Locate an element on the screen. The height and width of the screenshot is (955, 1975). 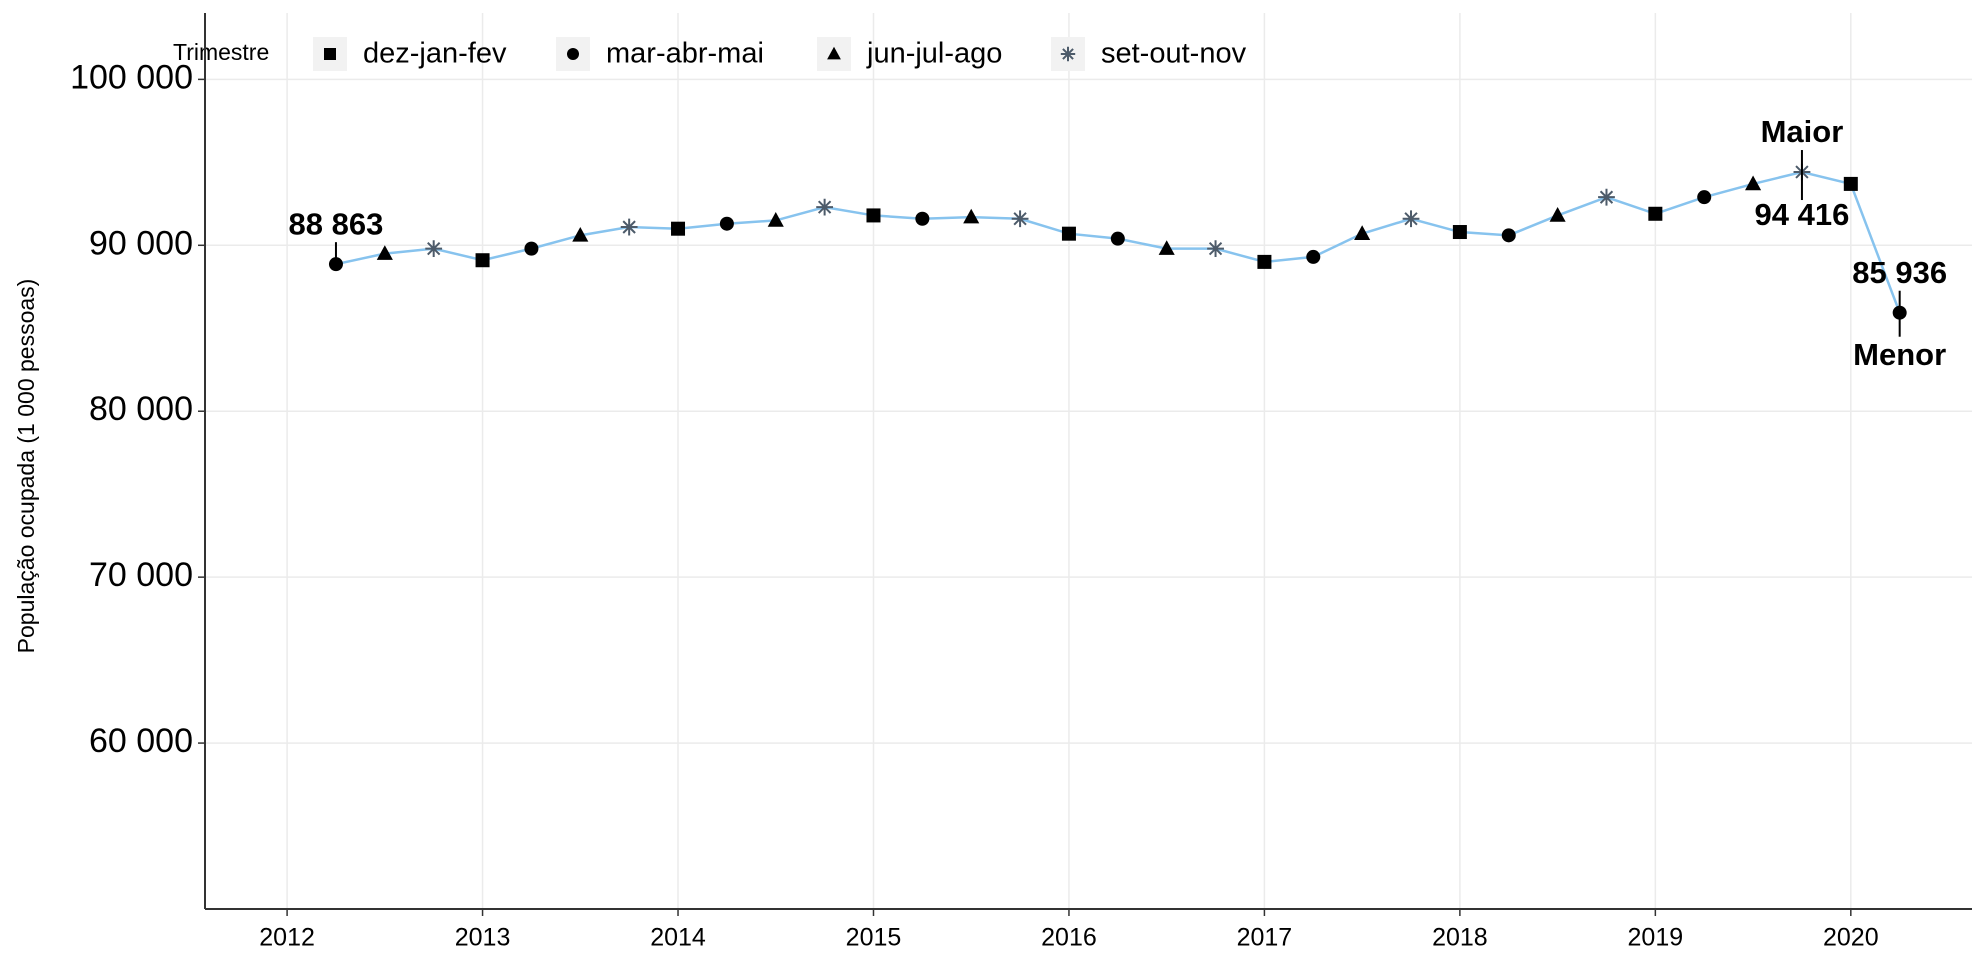
x-tick-label: 2014 is located at coordinates (678, 938).